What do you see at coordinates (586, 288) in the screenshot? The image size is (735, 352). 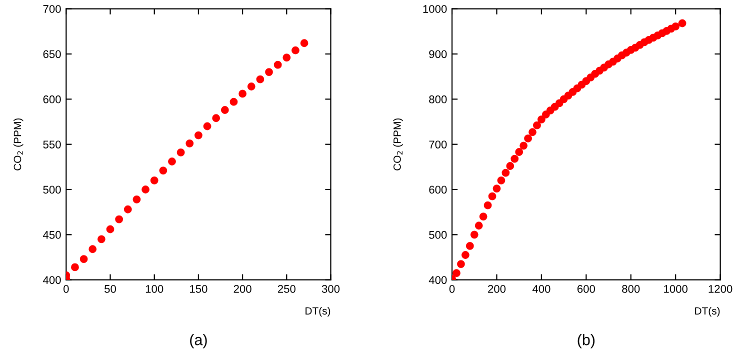 I see `x-tick-label: 600` at bounding box center [586, 288].